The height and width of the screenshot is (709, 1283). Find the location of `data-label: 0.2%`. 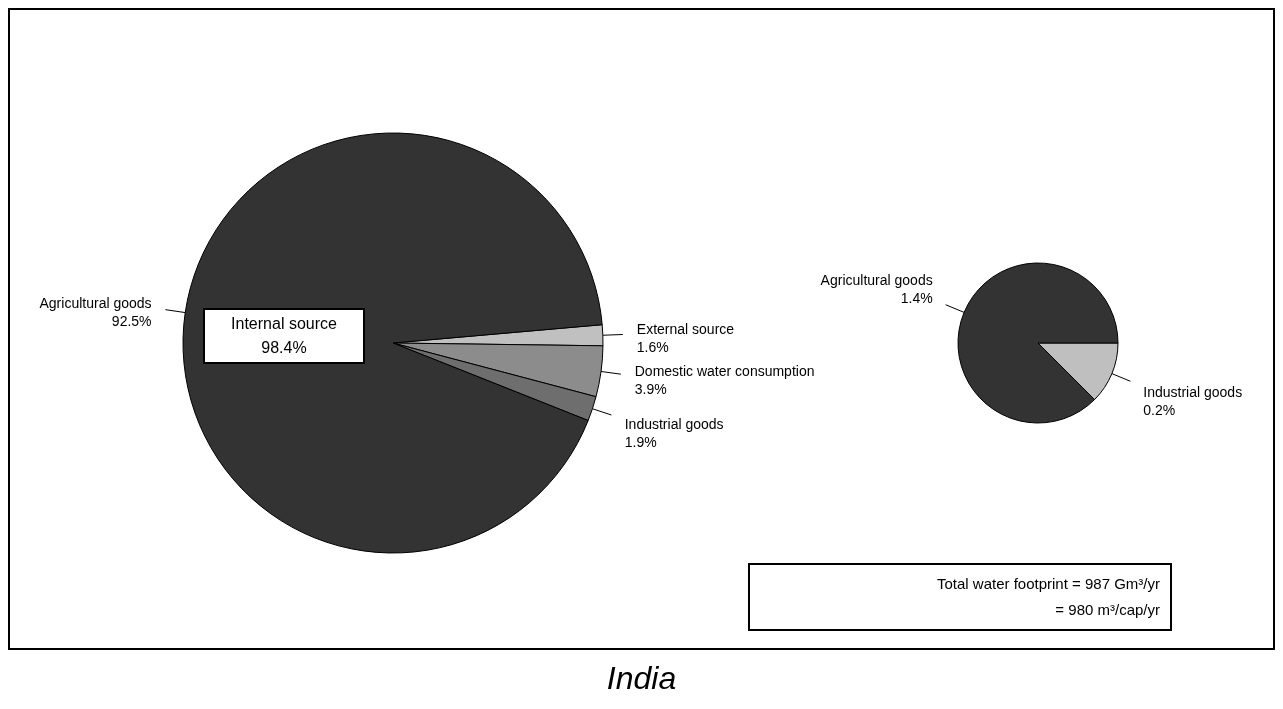

data-label: 0.2% is located at coordinates (1159, 409).